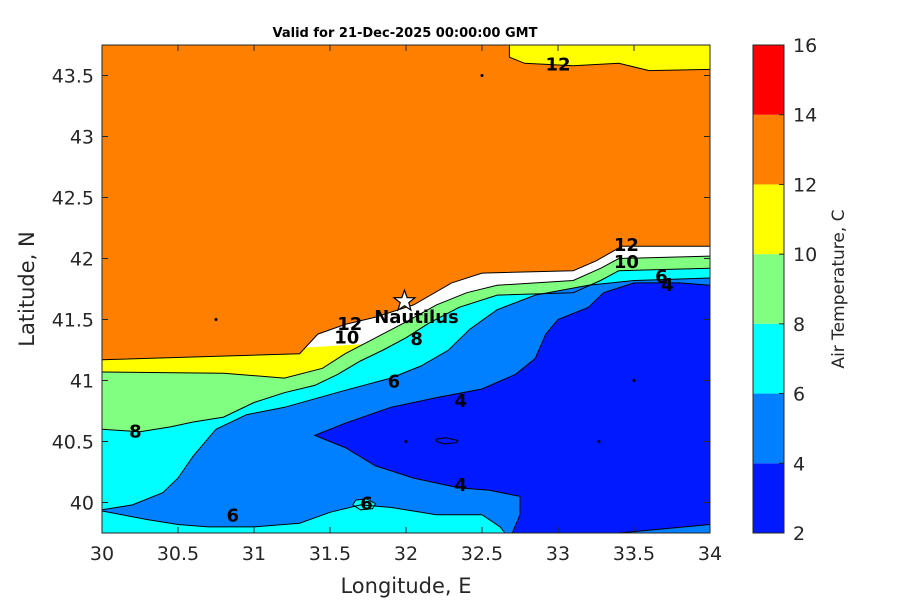 This screenshot has height=600, width=900. What do you see at coordinates (626, 245) in the screenshot?
I see `contour-label-1: 12` at bounding box center [626, 245].